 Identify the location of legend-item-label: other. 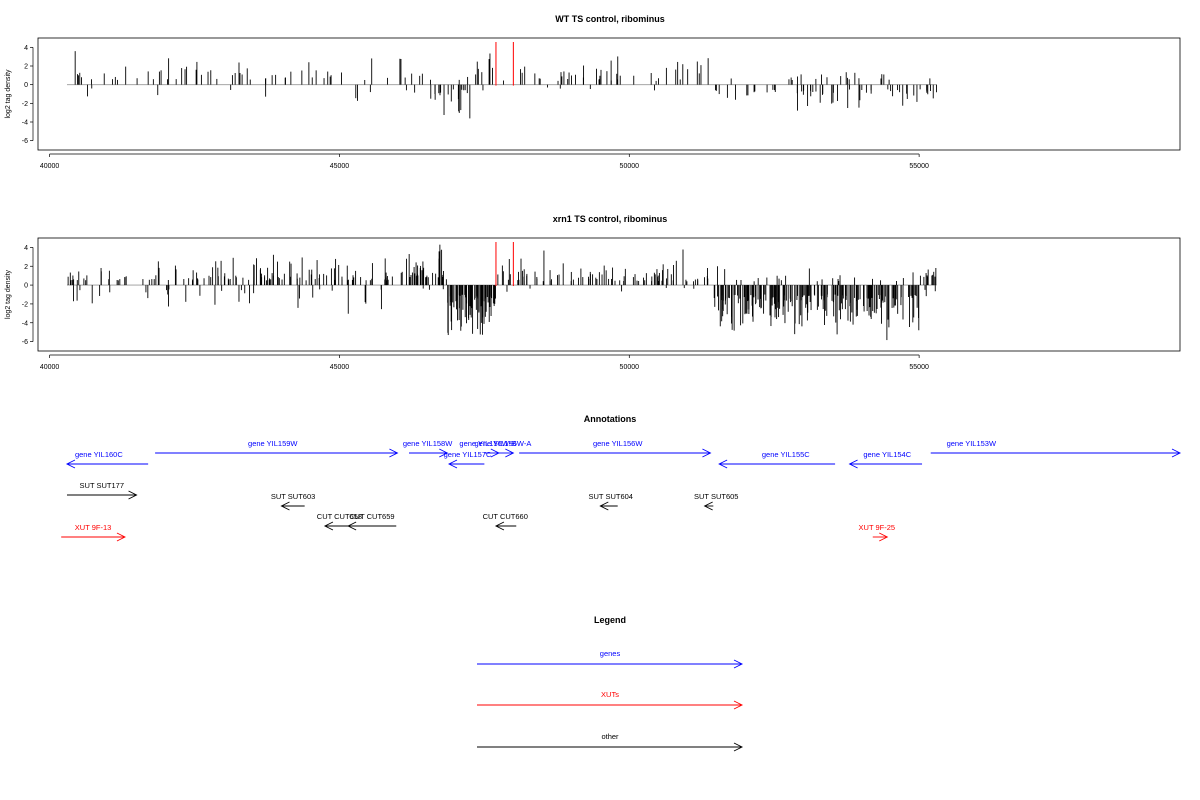
(610, 736).